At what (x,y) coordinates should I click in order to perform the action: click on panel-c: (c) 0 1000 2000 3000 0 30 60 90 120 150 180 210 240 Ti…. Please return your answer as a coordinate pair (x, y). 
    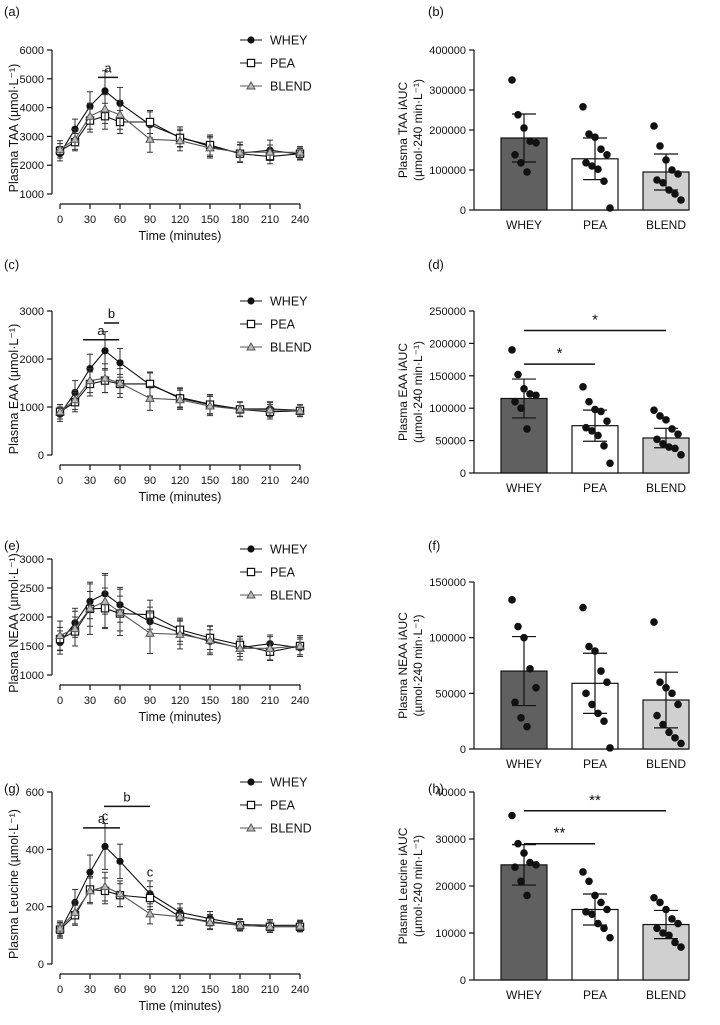
    Looking at the image, I should click on (158, 380).